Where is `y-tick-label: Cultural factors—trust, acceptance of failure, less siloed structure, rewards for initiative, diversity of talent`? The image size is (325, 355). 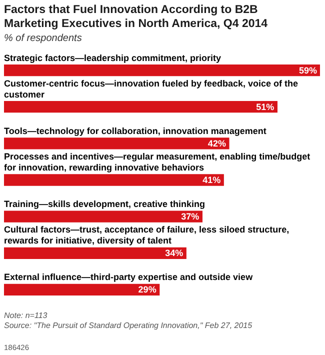 y-tick-label: Cultural factors—trust, acceptance of failure, less siloed structure, rewards for initiative, diversity of talent is located at coordinates (147, 235).